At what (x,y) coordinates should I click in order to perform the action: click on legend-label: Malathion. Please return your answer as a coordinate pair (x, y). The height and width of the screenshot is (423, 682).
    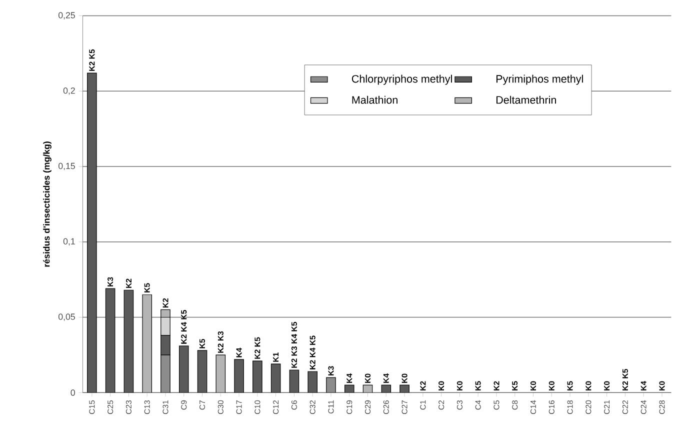
    Looking at the image, I should click on (375, 100).